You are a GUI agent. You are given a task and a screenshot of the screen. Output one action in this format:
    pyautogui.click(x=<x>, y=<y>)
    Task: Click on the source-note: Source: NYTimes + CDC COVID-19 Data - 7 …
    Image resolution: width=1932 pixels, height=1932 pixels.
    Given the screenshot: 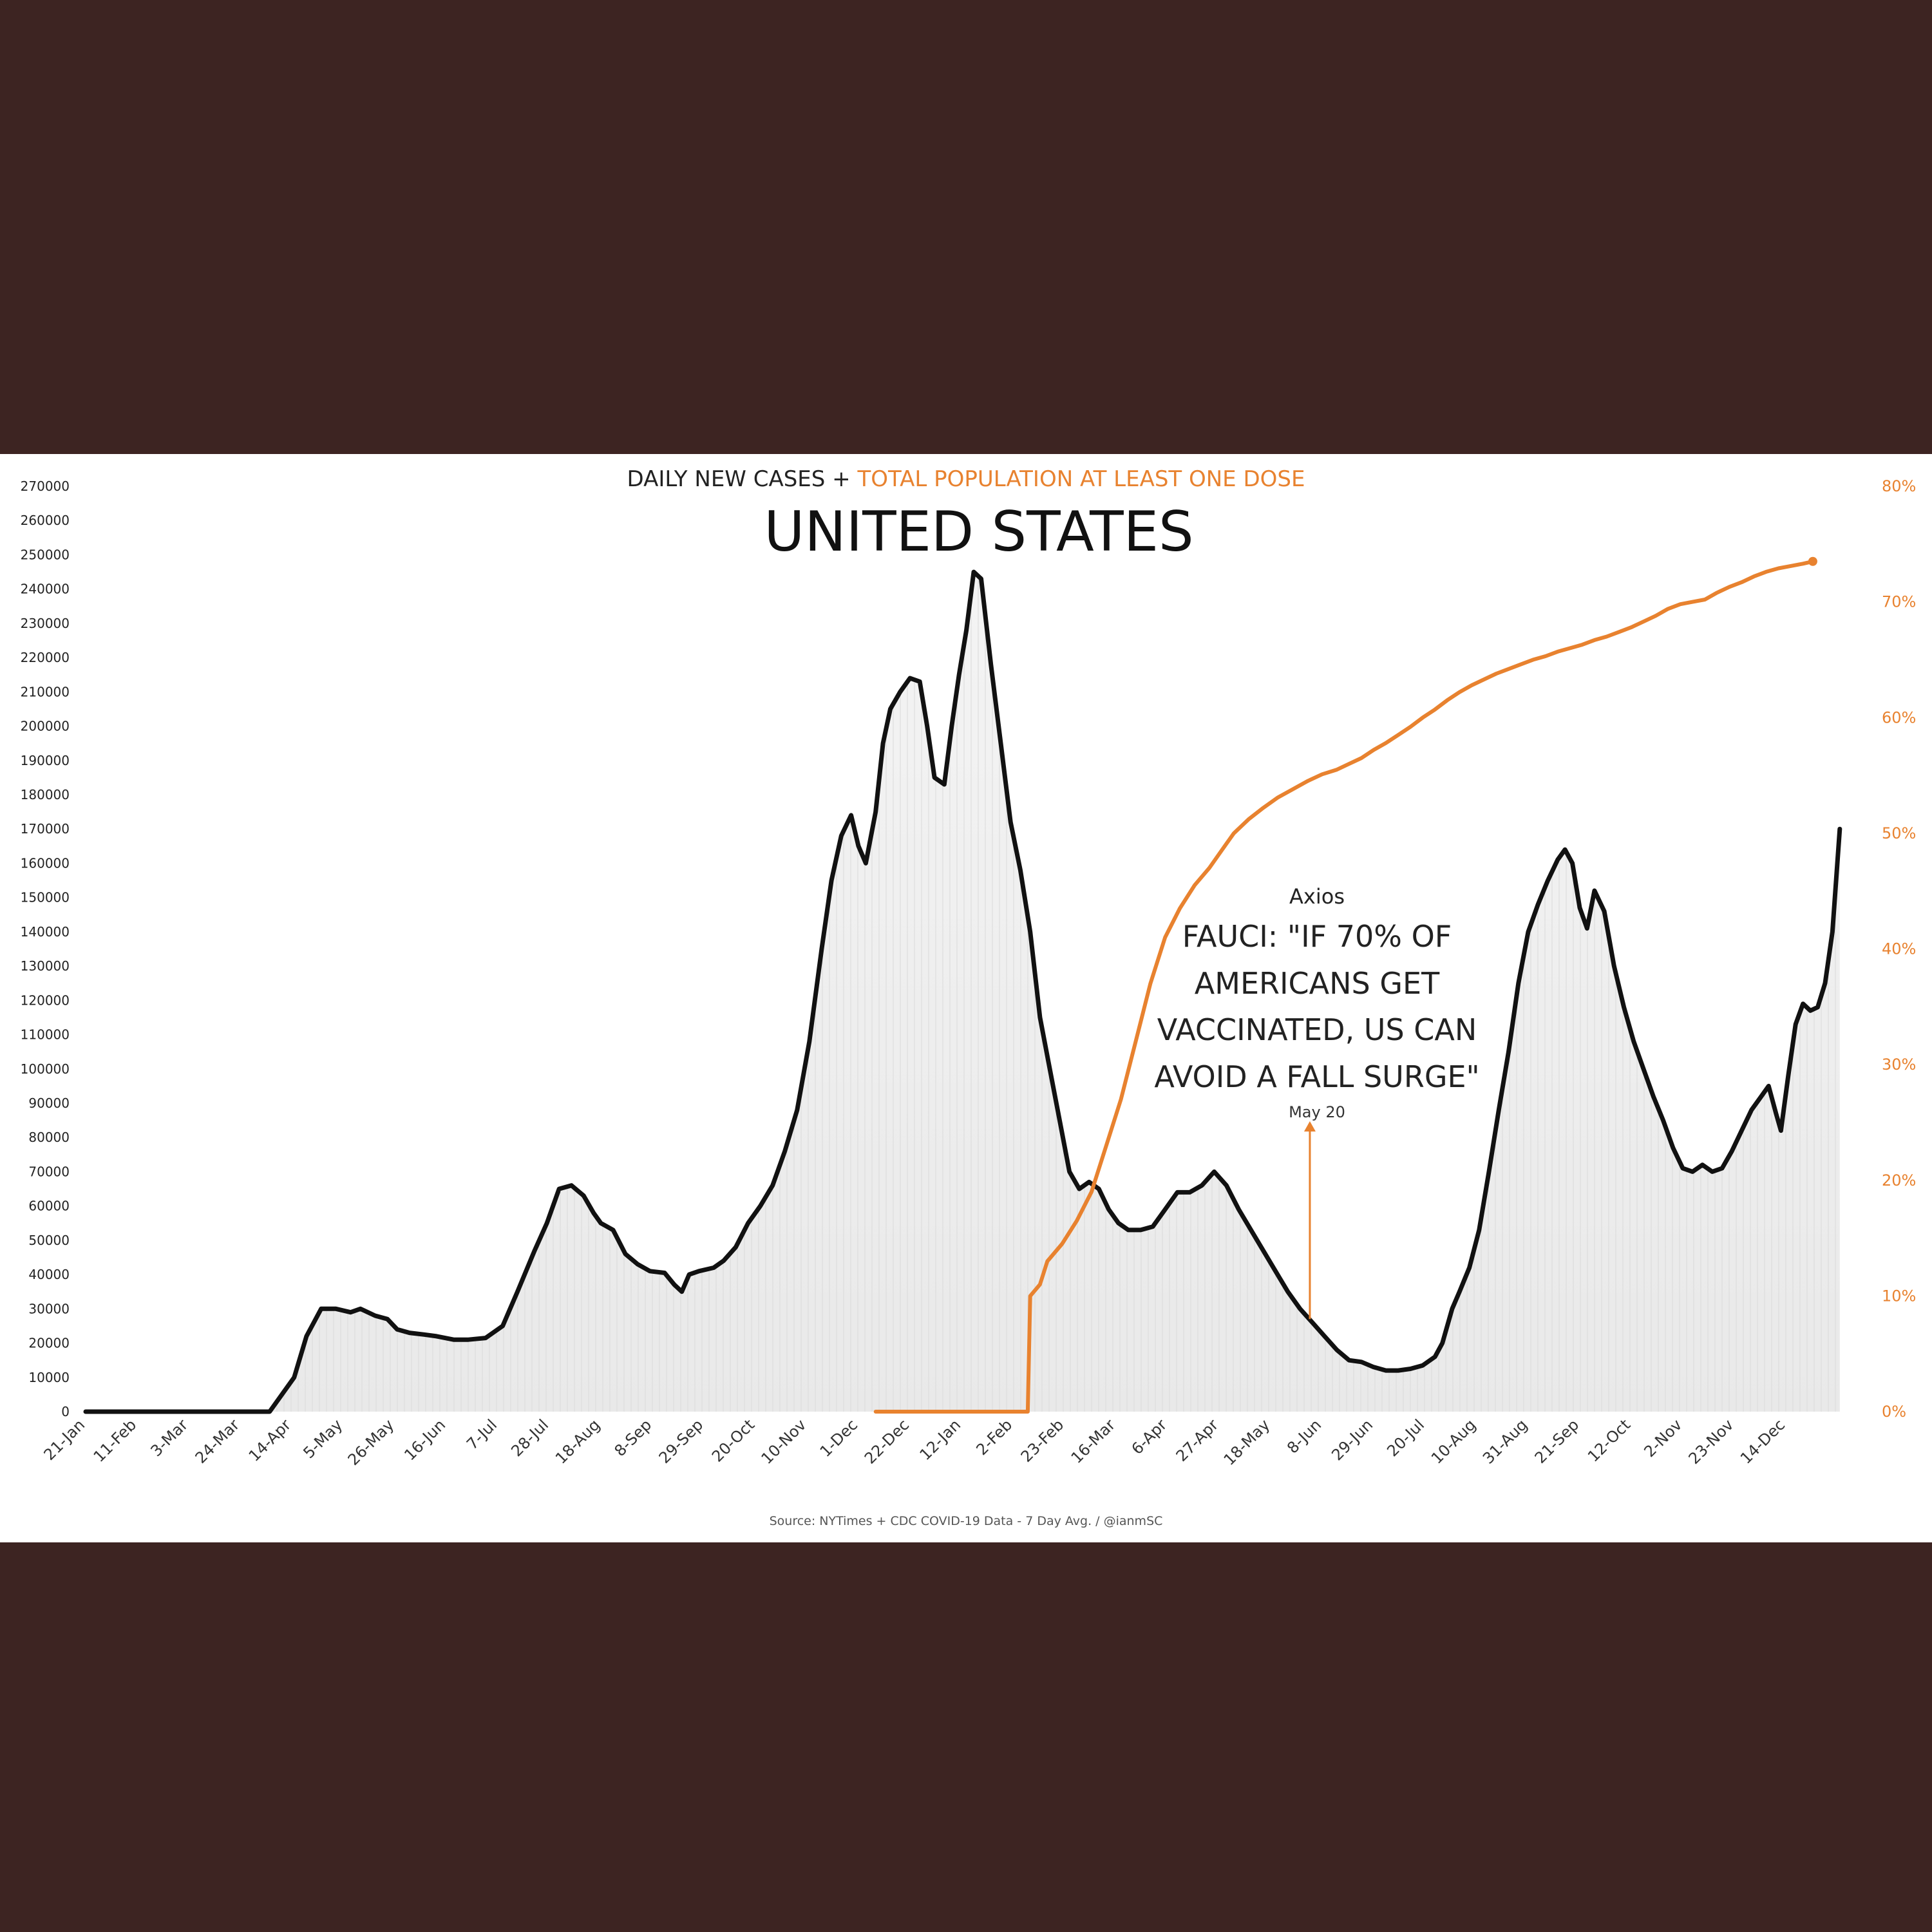 What is the action you would take?
    pyautogui.click(x=967, y=1521)
    